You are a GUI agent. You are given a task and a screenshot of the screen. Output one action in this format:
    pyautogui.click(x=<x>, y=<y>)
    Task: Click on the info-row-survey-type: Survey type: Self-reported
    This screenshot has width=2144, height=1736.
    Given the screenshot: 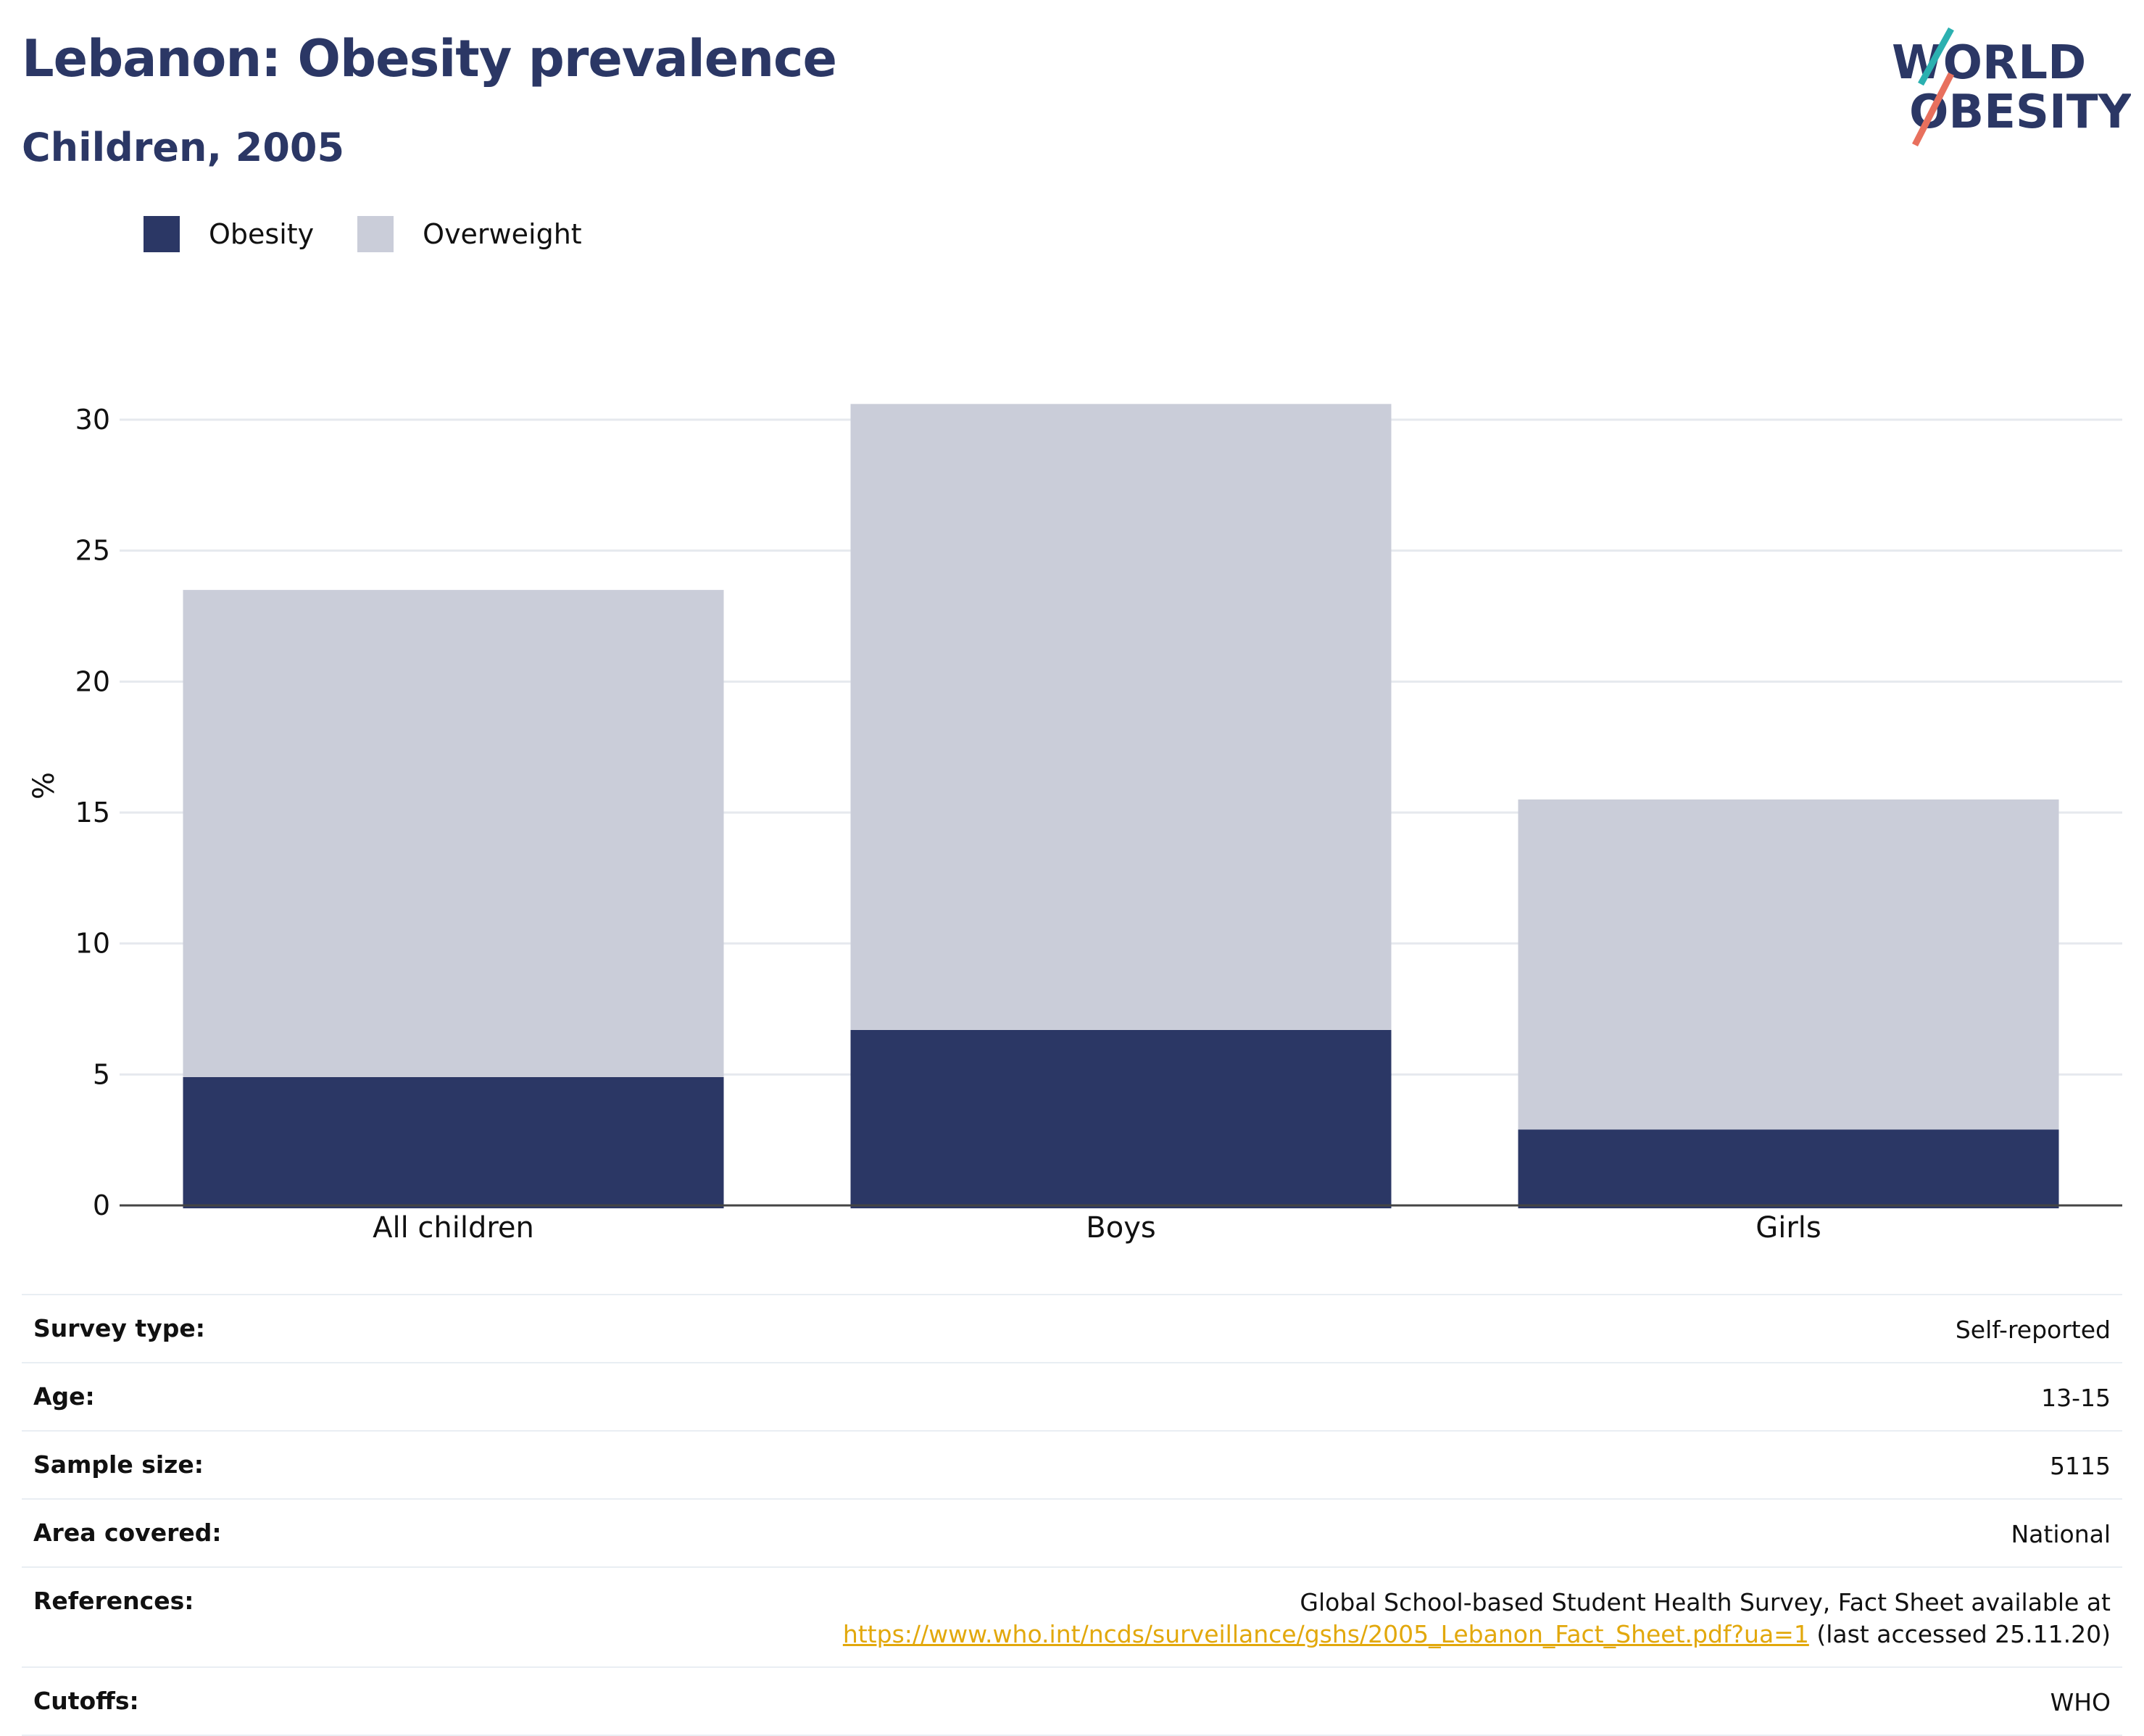 What is the action you would take?
    pyautogui.click(x=1072, y=1328)
    